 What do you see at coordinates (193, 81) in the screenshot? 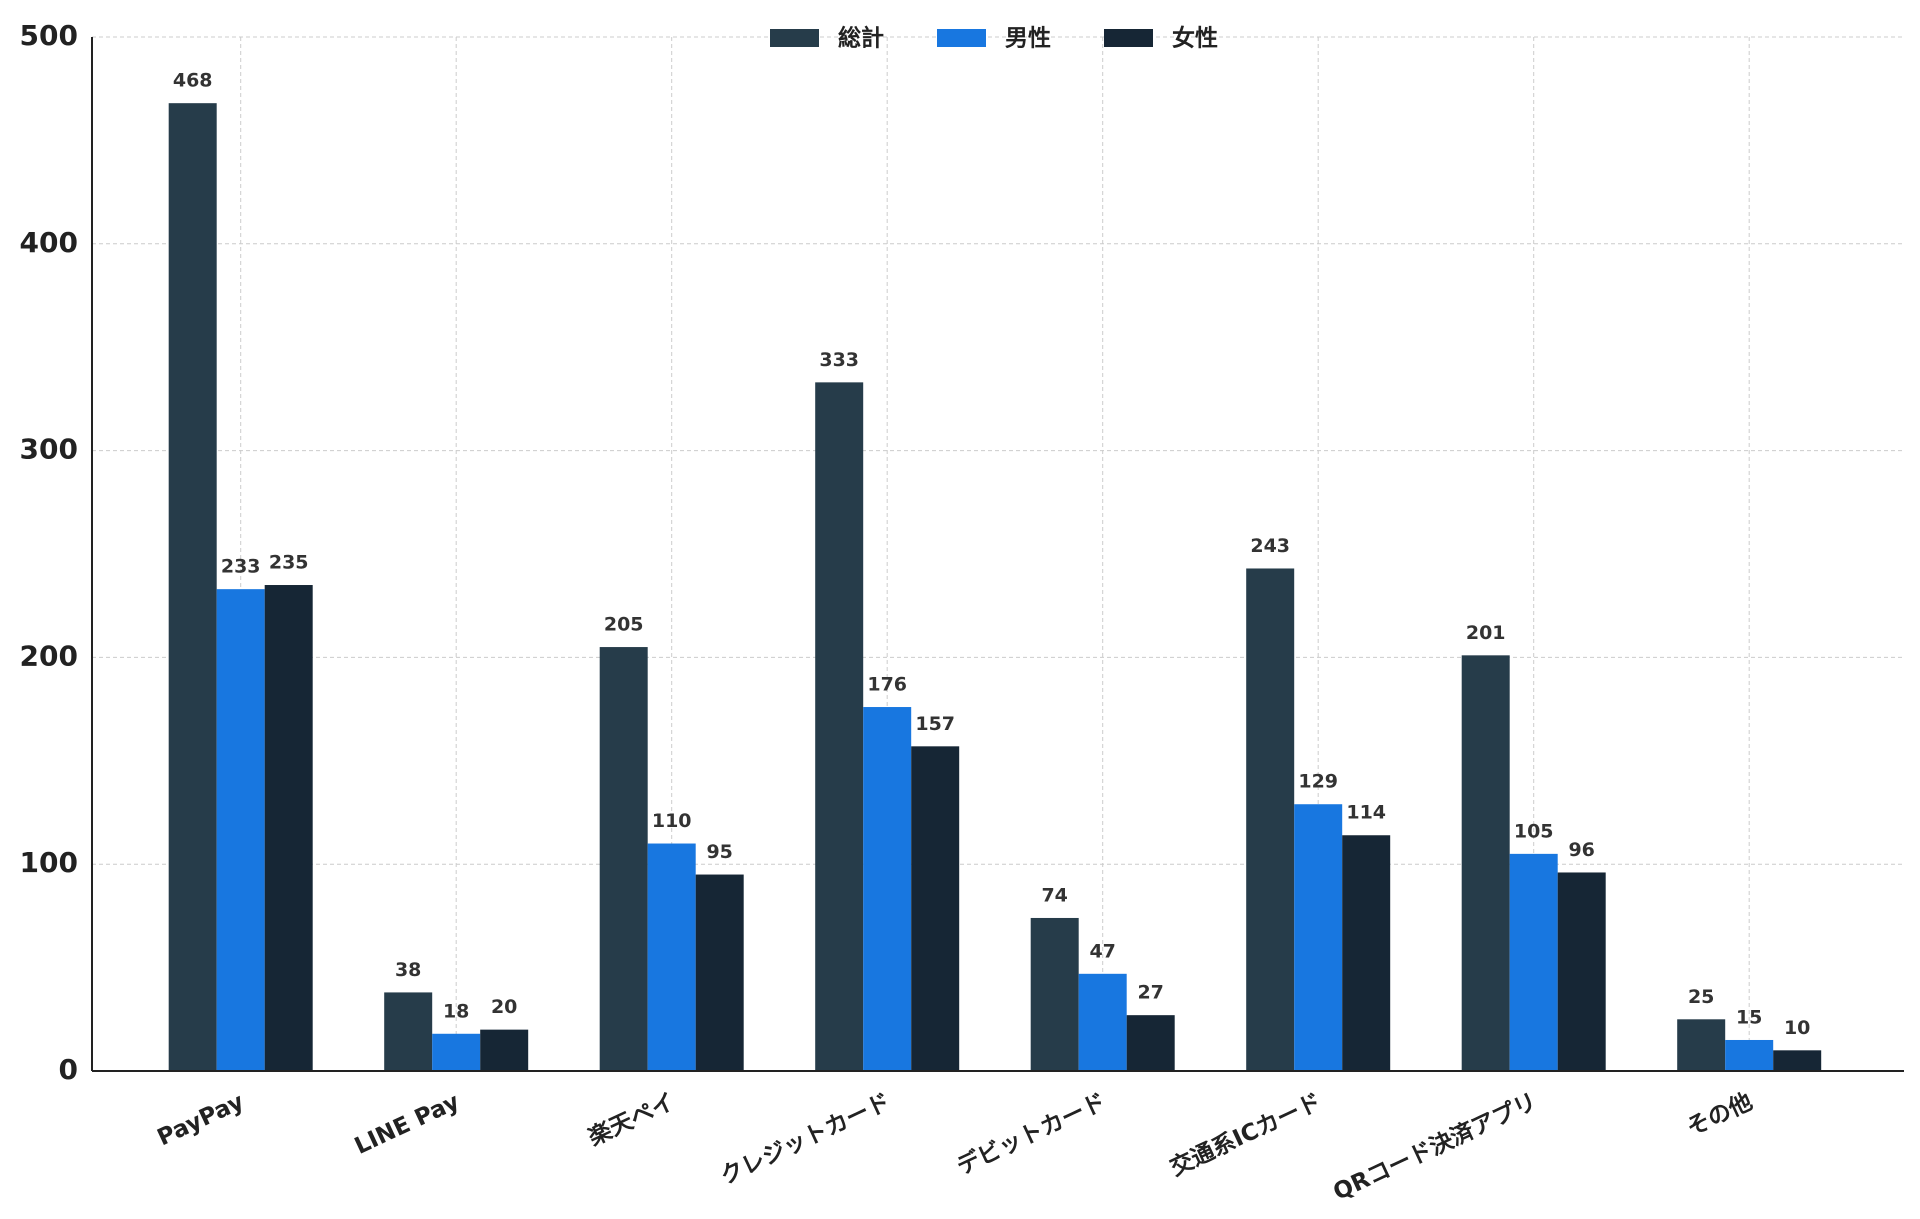
I see `value-label: 468` at bounding box center [193, 81].